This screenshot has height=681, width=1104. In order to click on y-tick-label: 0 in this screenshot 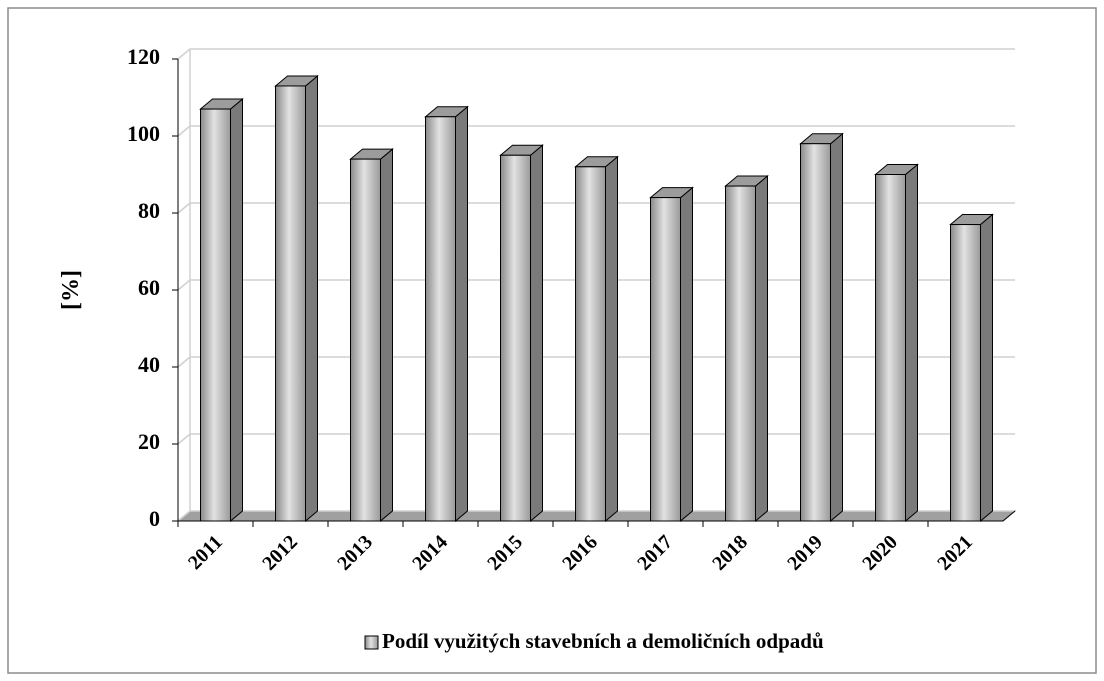, I will do `click(154, 518)`.